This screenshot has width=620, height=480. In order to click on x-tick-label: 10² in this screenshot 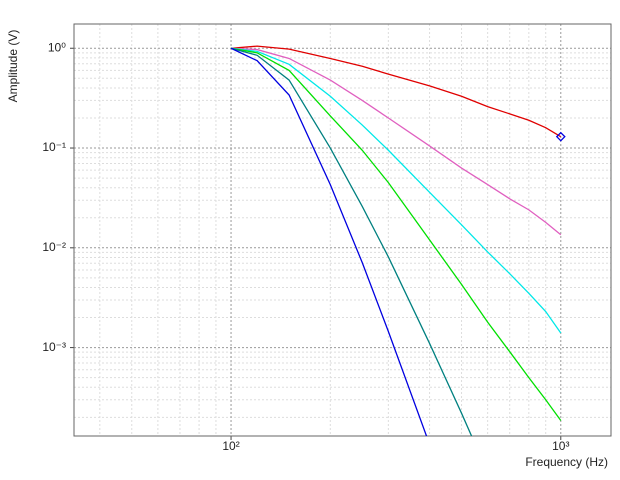, I will do `click(230, 446)`.